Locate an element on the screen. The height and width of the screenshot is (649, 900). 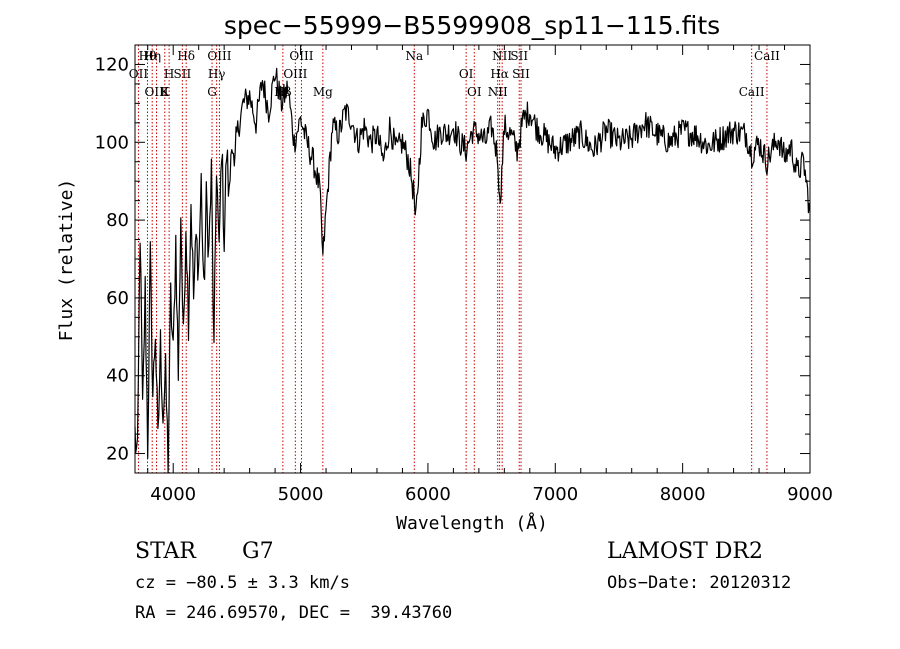
x-tick-label: 8000 is located at coordinates (683, 494).